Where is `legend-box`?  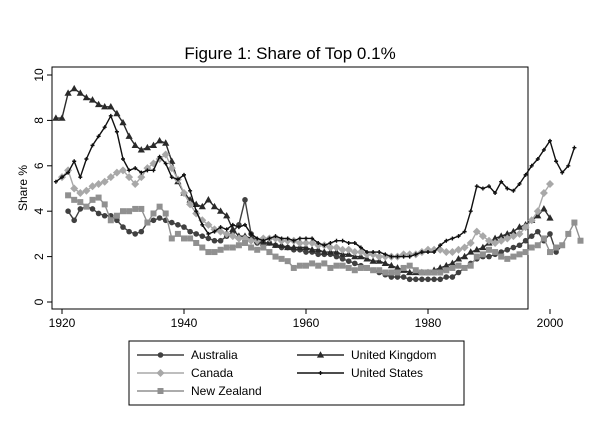 legend-box is located at coordinates (296, 373).